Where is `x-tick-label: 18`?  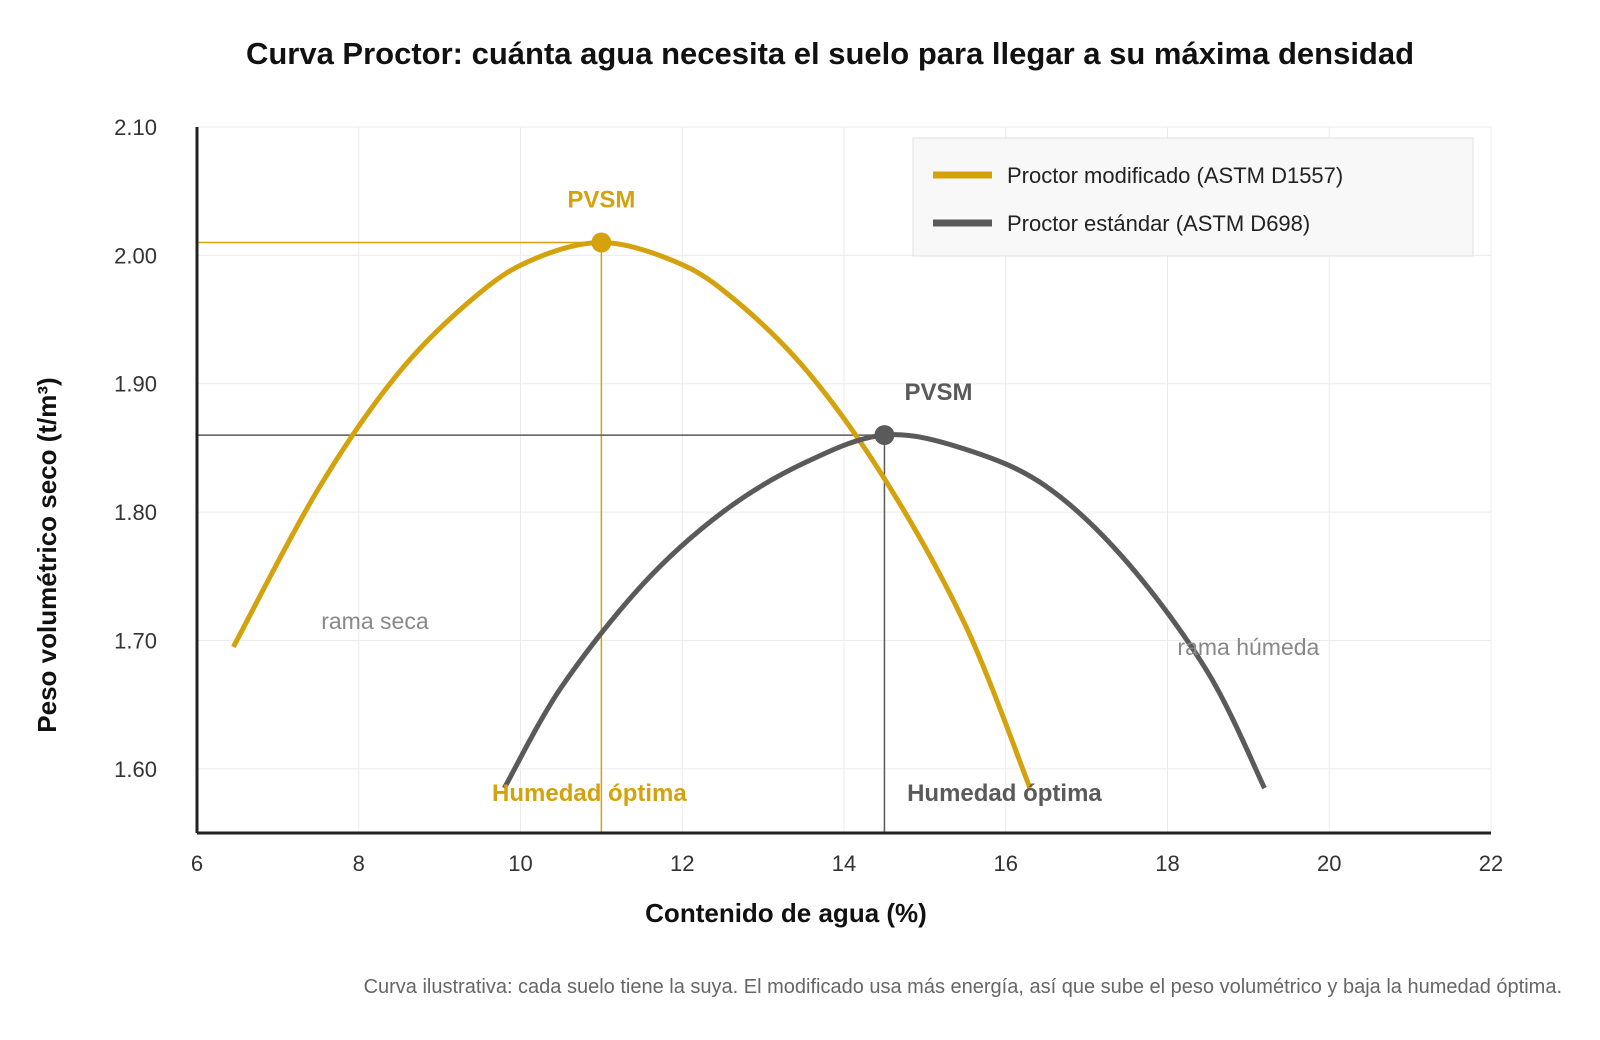
x-tick-label: 18 is located at coordinates (1167, 863).